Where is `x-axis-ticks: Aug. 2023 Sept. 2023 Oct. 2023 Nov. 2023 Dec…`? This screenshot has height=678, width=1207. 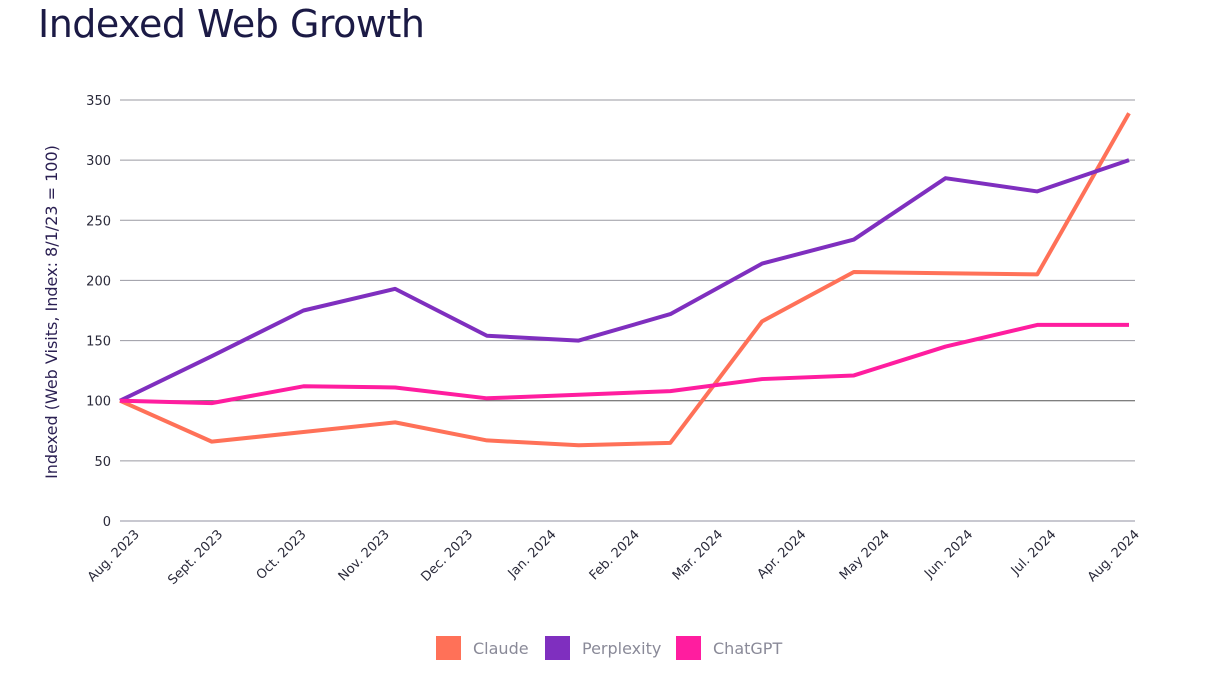
x-axis-ticks: Aug. 2023 Sept. 2023 Oct. 2023 Nov. 2023 Dec… is located at coordinates (614, 557).